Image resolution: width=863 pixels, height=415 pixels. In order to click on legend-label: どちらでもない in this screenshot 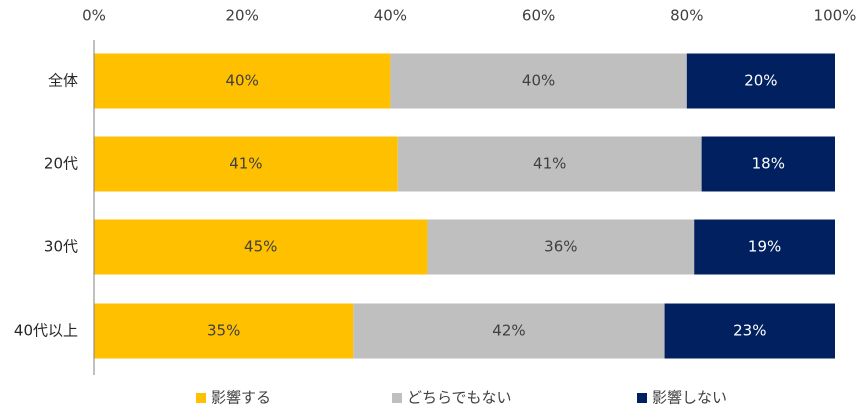, I will do `click(459, 398)`.